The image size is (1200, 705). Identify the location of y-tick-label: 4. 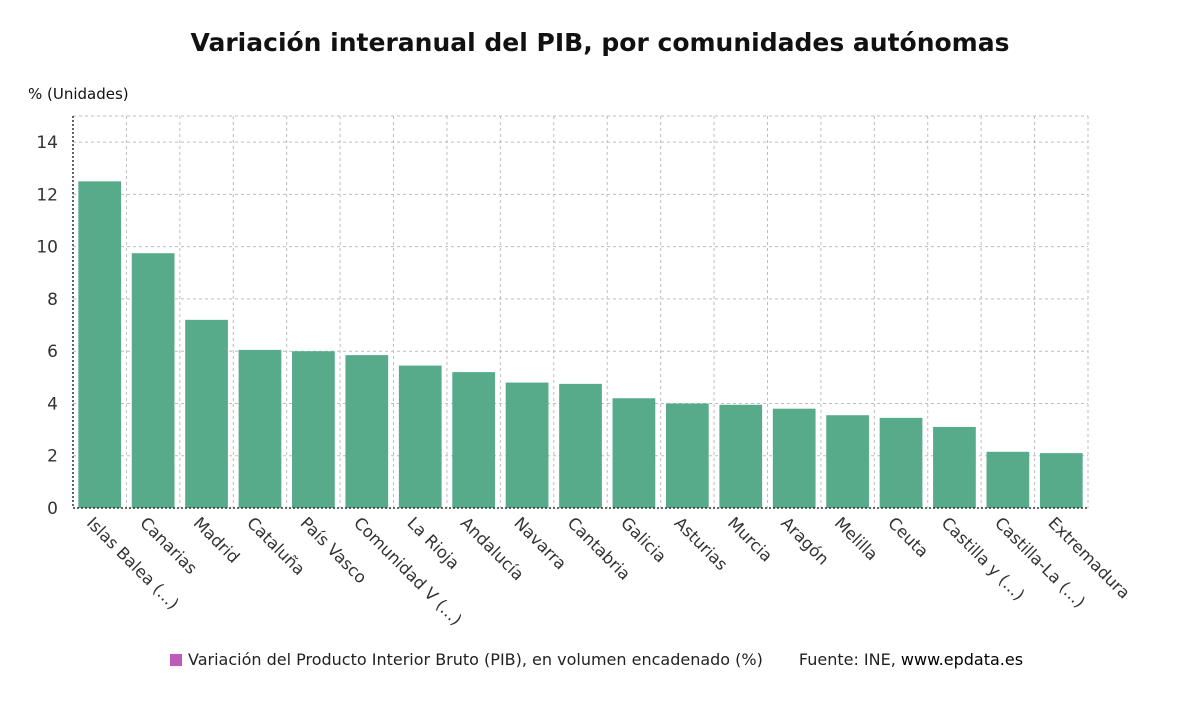
(52, 404).